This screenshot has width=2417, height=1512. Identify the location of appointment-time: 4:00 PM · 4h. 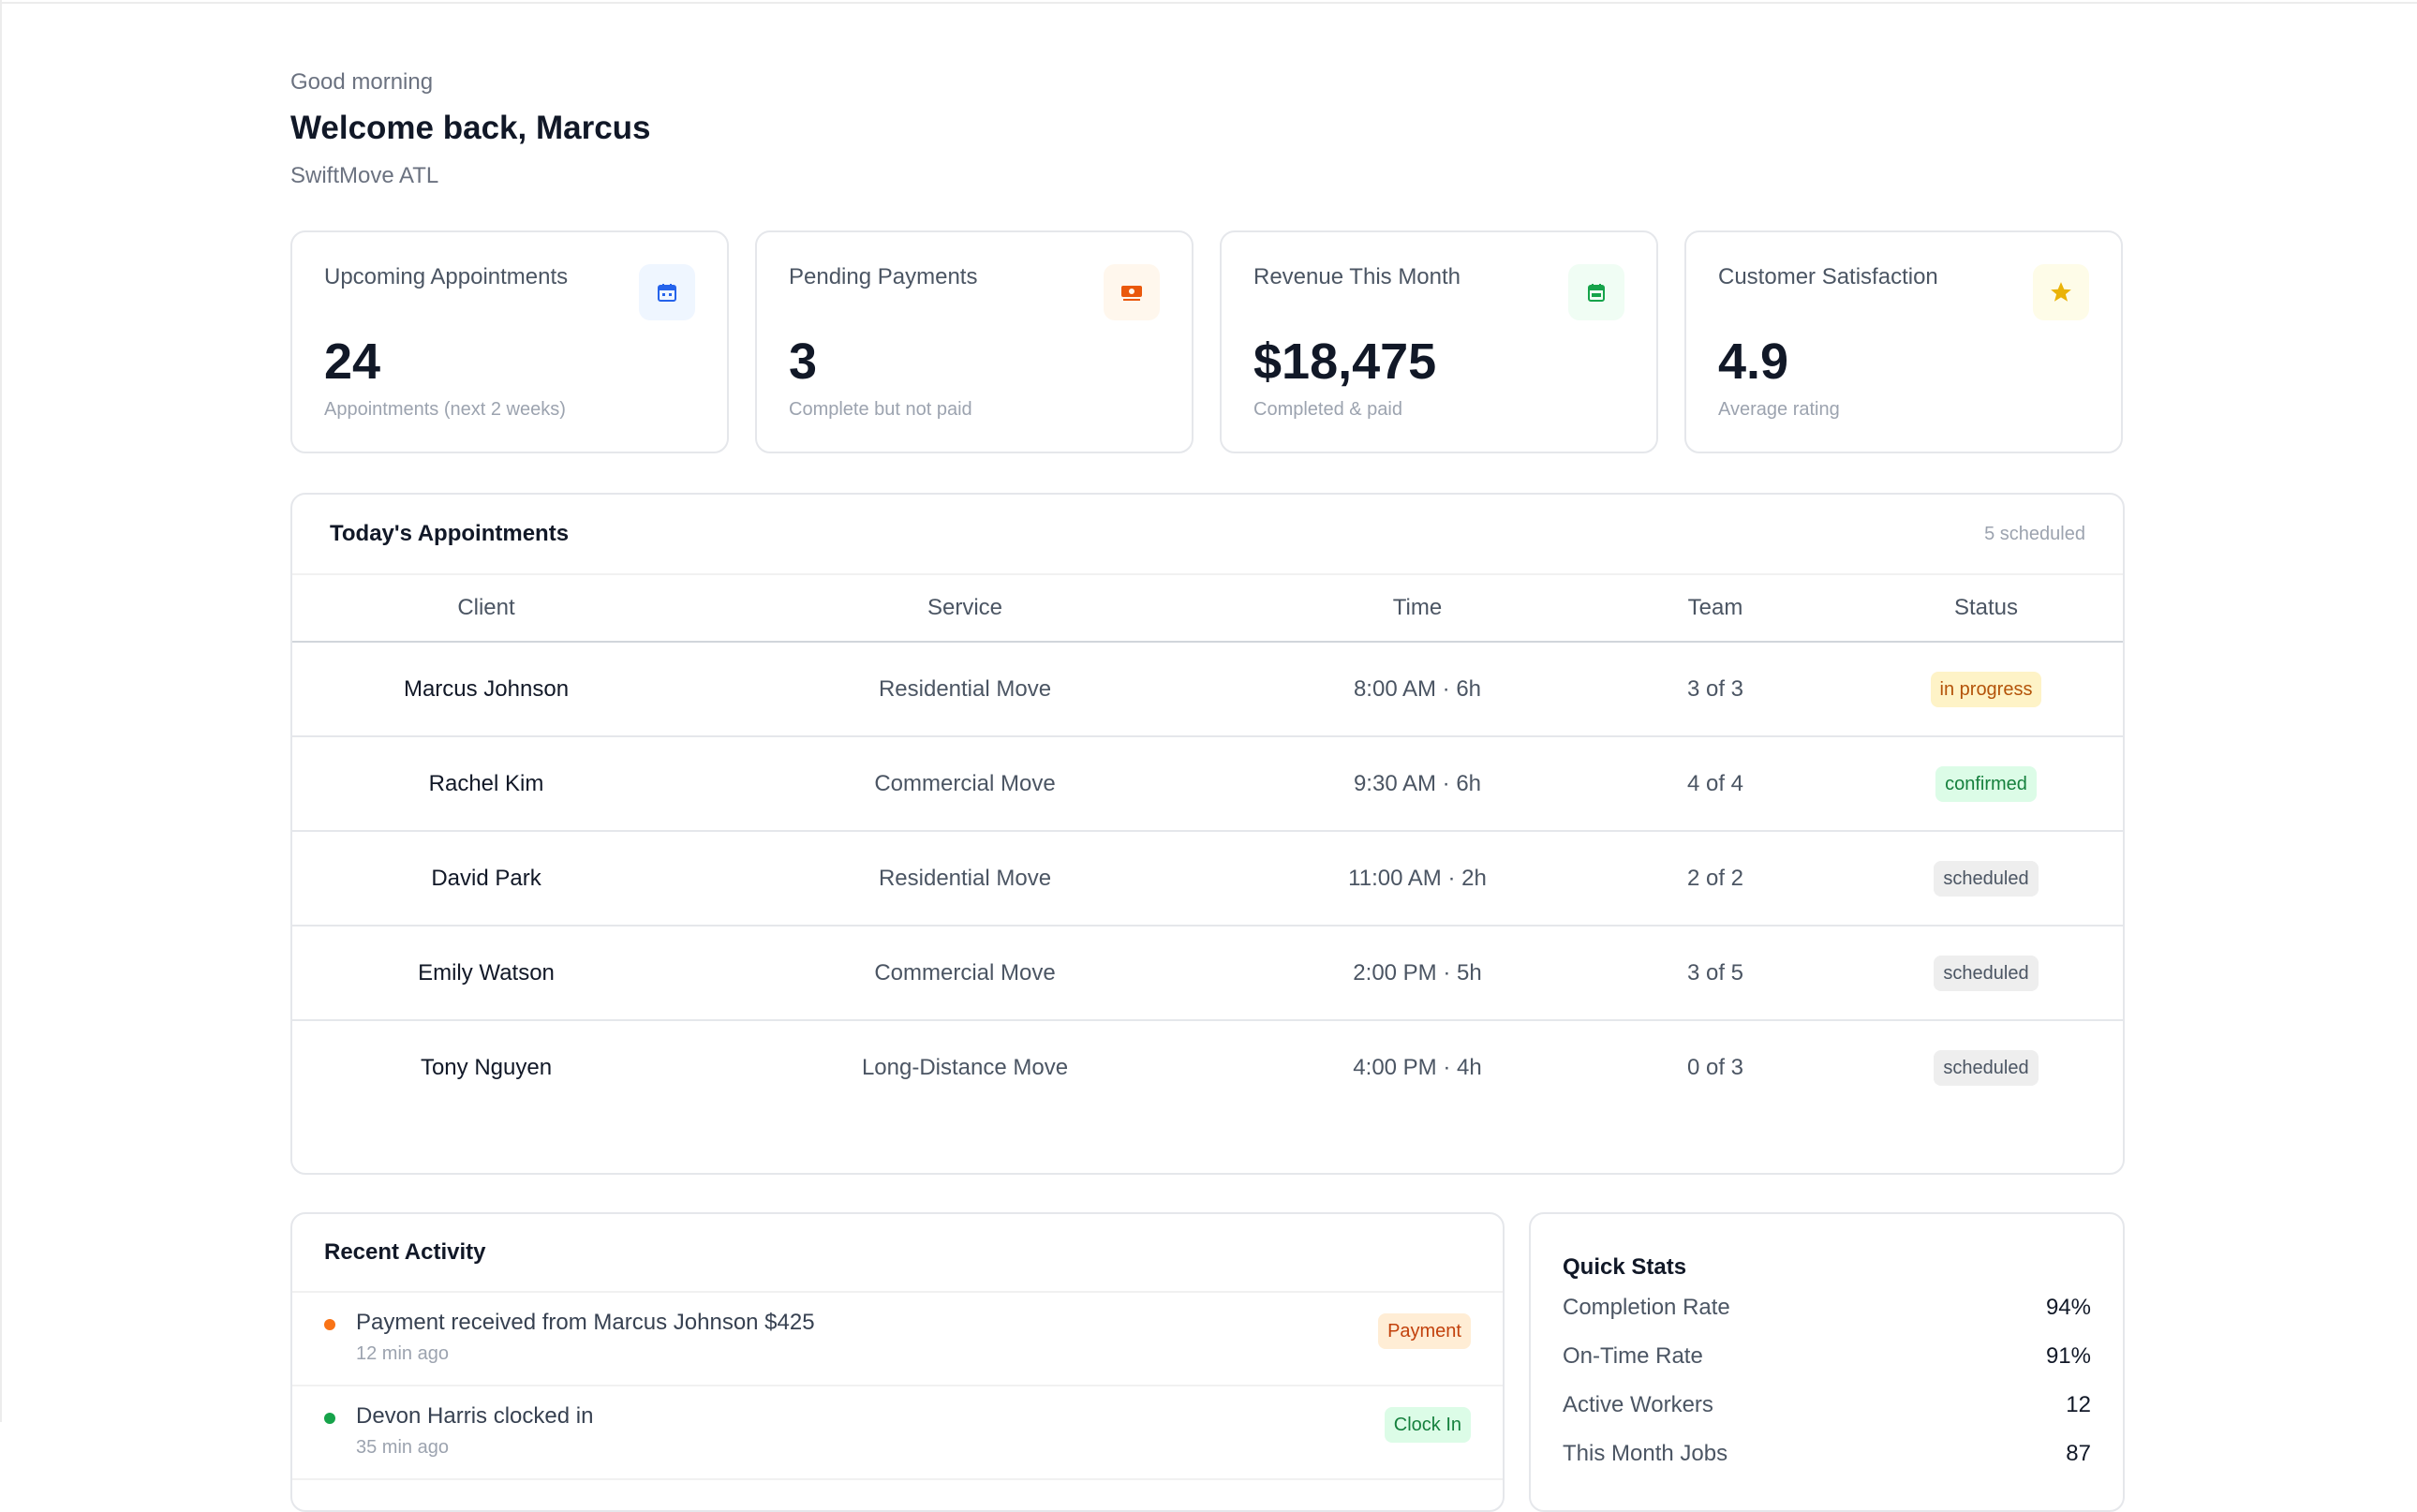
(1417, 1067).